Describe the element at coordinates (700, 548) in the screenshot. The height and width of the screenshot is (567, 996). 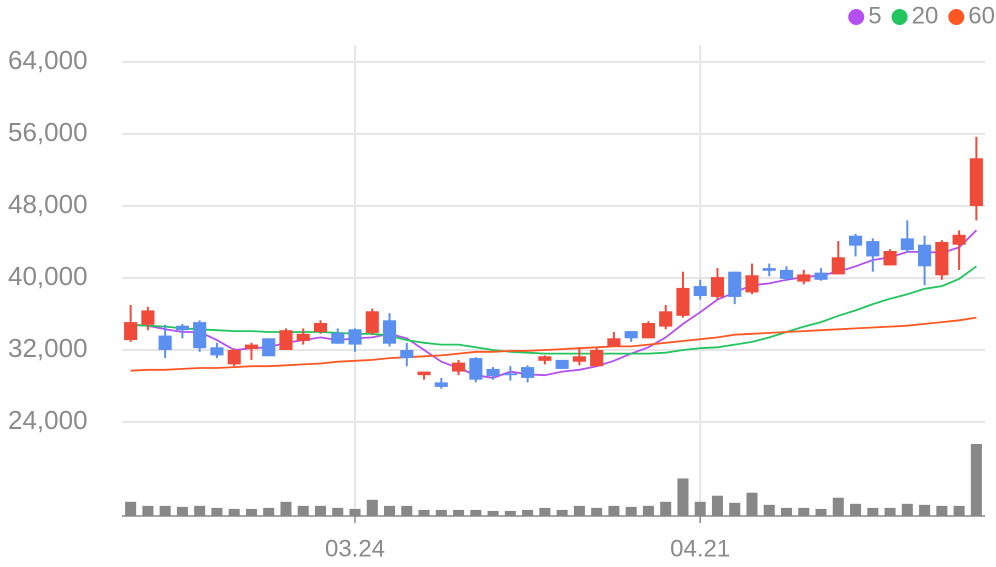
I see `x-tick-label: 04.21` at that location.